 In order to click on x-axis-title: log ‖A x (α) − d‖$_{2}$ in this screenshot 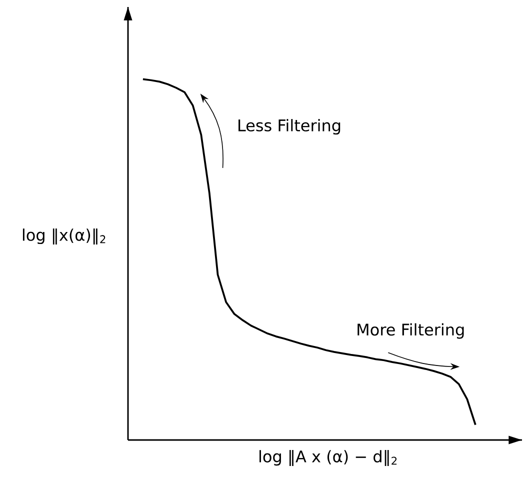, I will do `click(328, 458)`.